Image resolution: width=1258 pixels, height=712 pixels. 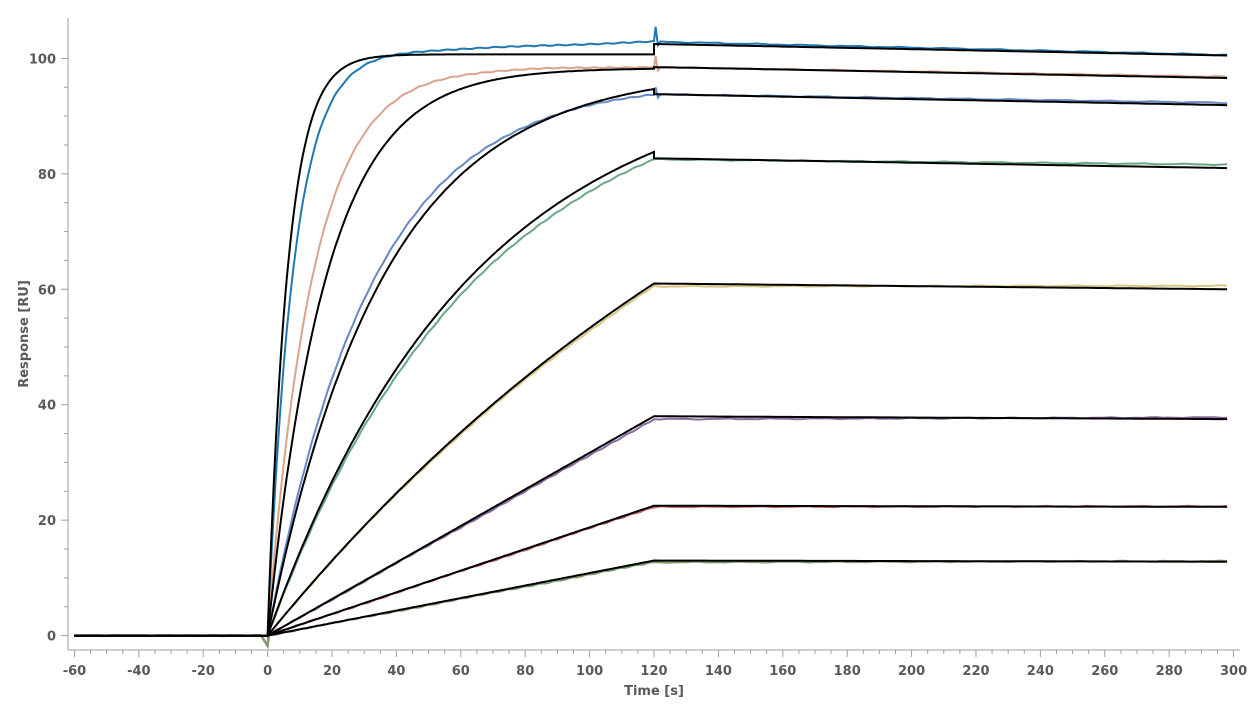 What do you see at coordinates (911, 671) in the screenshot?
I see `x-tick-label: 200` at bounding box center [911, 671].